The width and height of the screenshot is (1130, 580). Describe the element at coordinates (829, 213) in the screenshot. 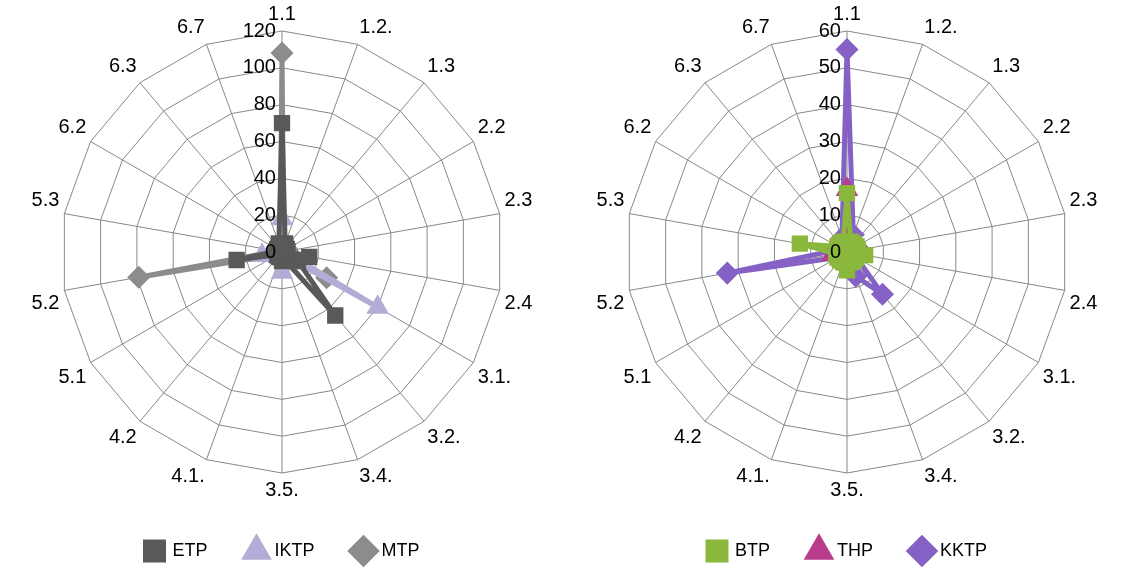

I see `y-tick-label: 10` at that location.